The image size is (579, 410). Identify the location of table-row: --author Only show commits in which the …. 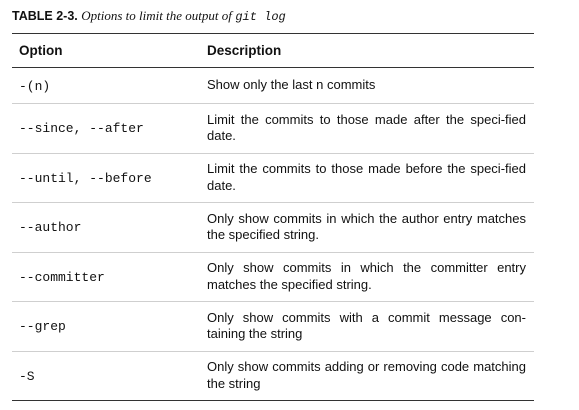
(273, 228).